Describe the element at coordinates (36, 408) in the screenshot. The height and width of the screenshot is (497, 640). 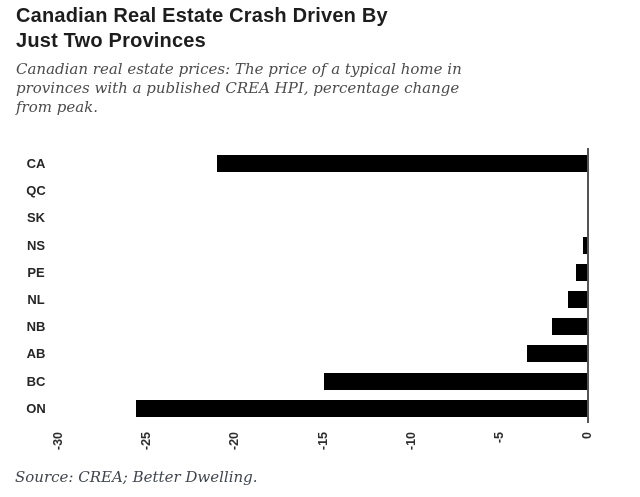
I see `y-axis-label-on: ON` at that location.